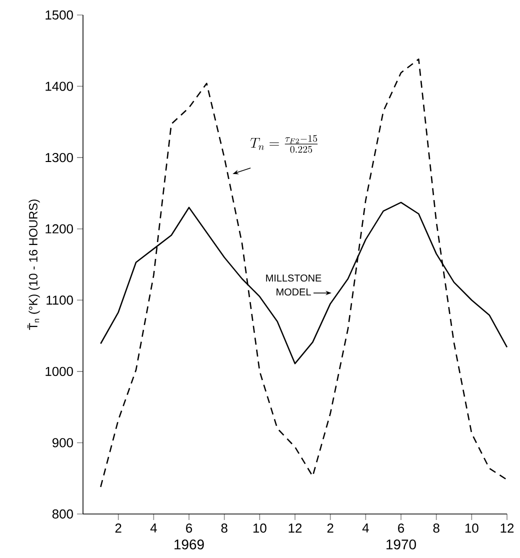  I want to click on y-tick-label: 1000, so click(59, 371).